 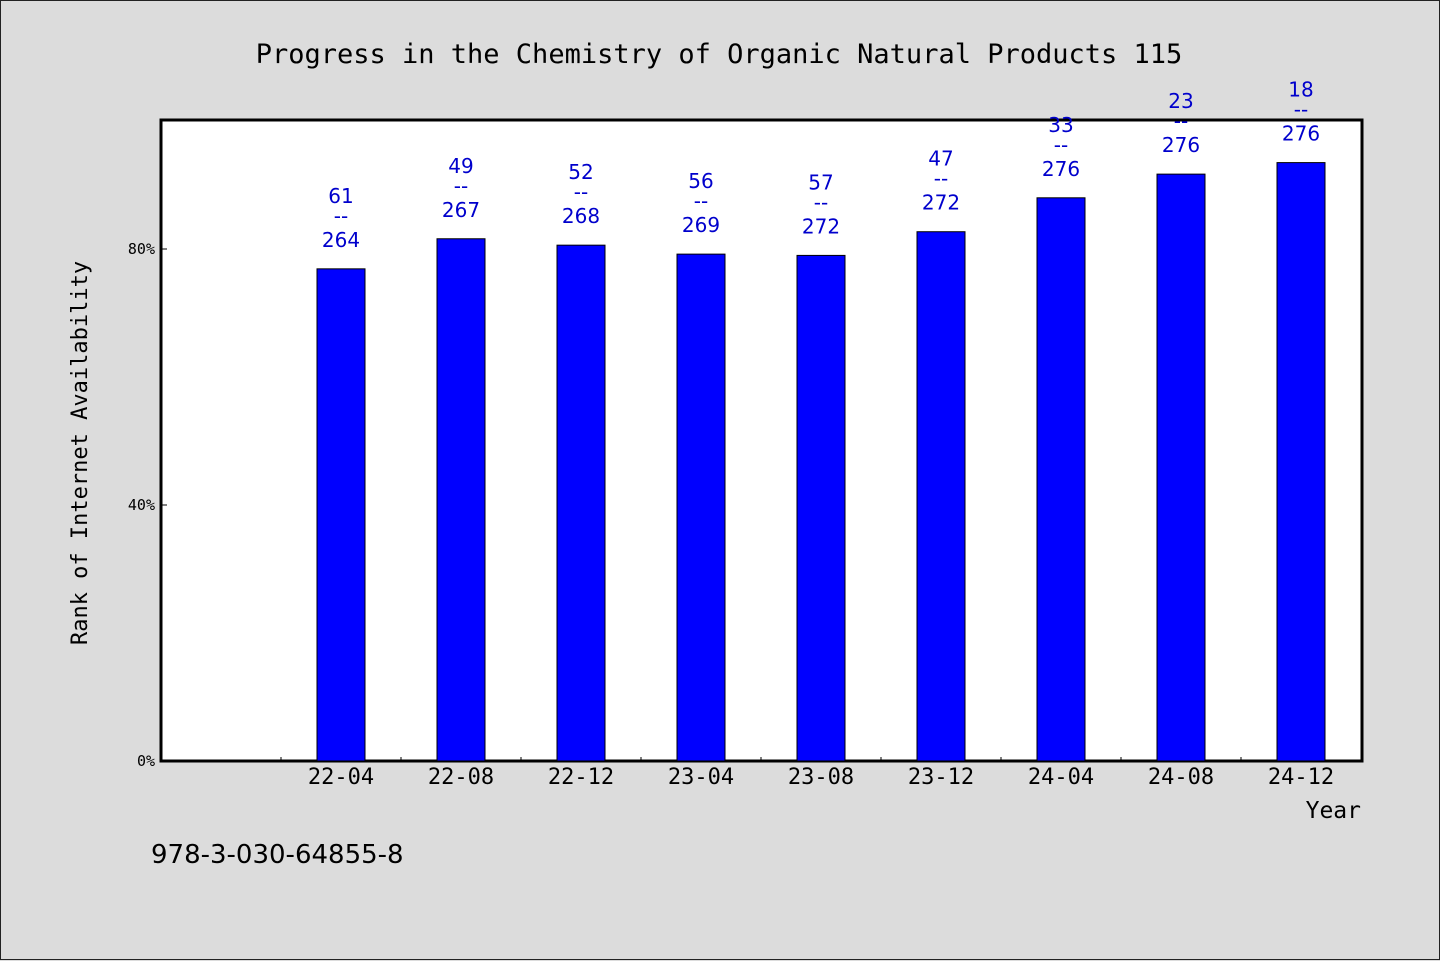 I want to click on y-tick-labels: 0% 40% 80%, so click(x=141, y=505).